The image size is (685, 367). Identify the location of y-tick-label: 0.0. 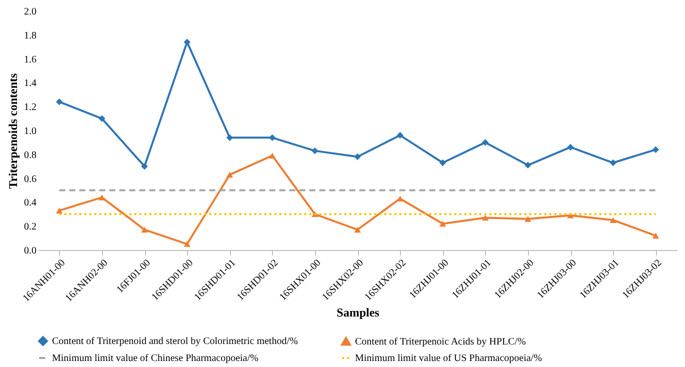
(30, 251).